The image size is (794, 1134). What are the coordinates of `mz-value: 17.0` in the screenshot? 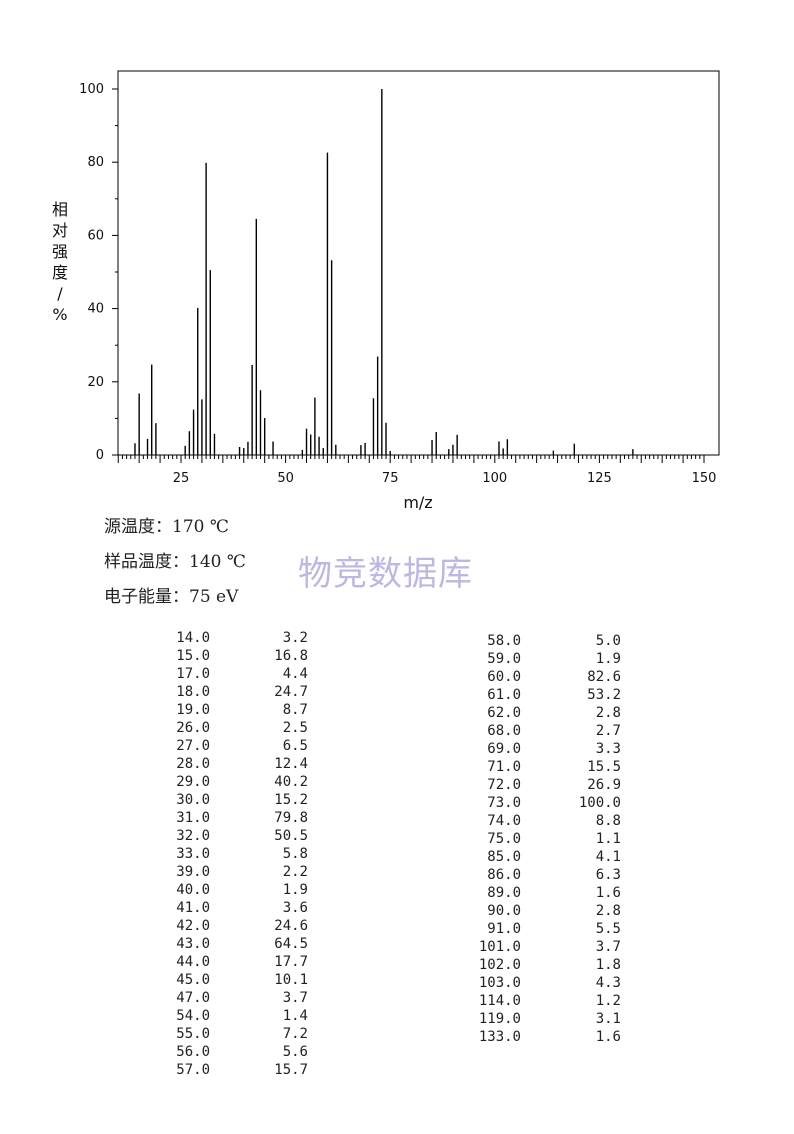 It's located at (193, 674).